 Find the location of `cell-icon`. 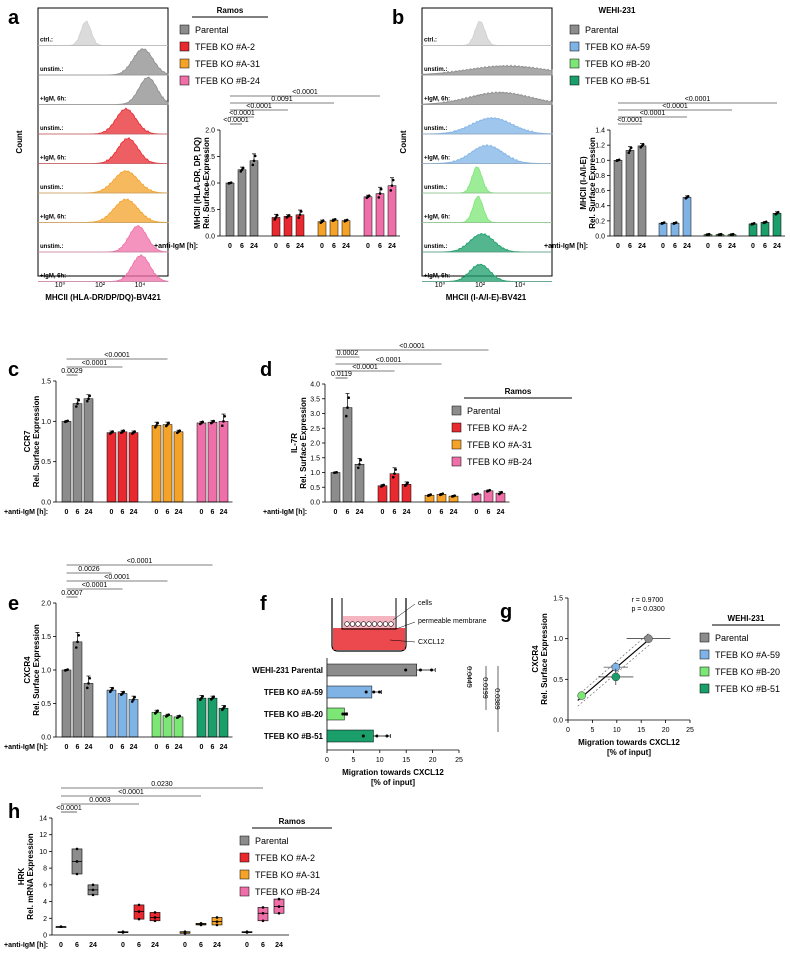

cell-icon is located at coordinates (347, 624).